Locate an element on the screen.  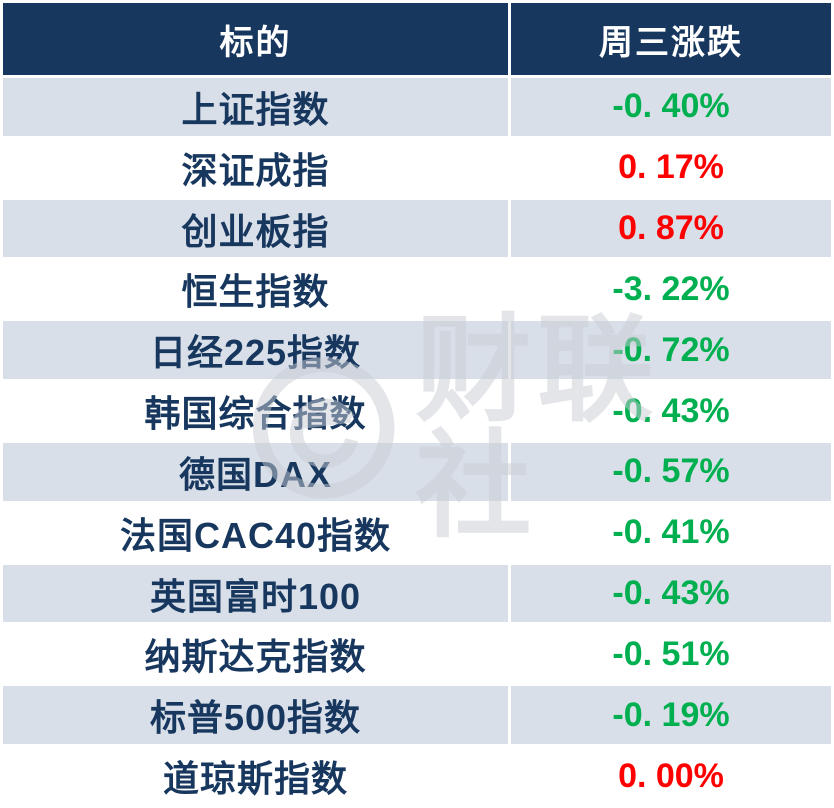
change-value-cell: 0. 17% is located at coordinates (671, 167).